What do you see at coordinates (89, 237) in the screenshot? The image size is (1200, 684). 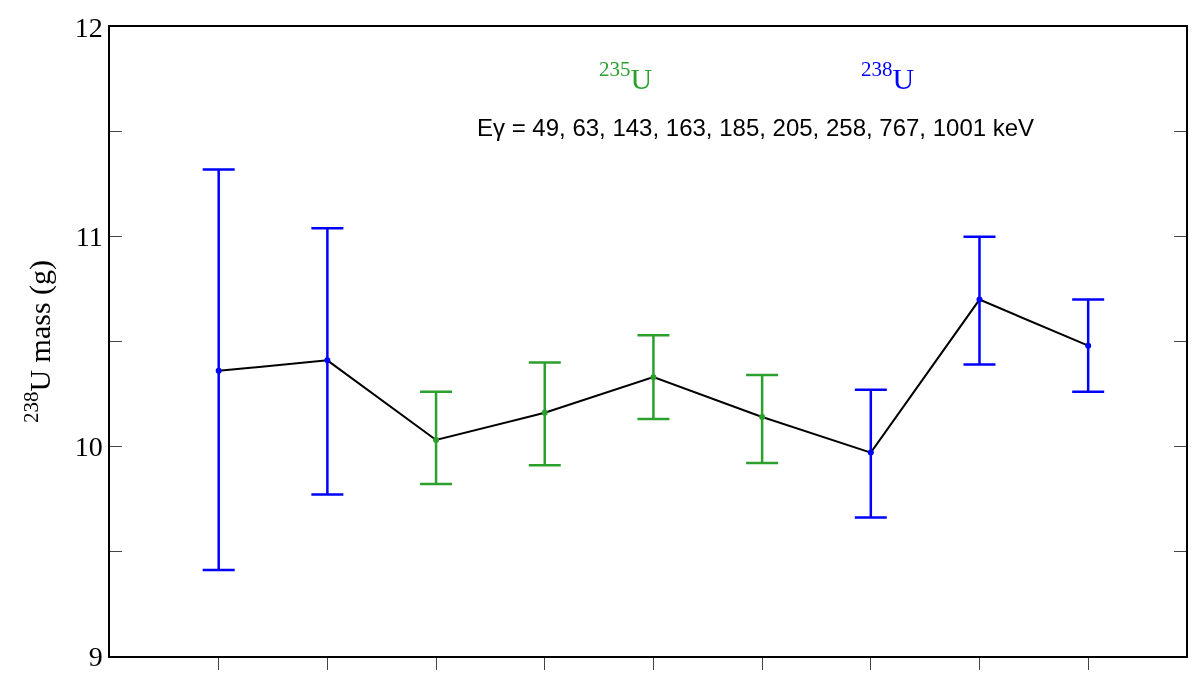 I see `y-tick-label: 11` at bounding box center [89, 237].